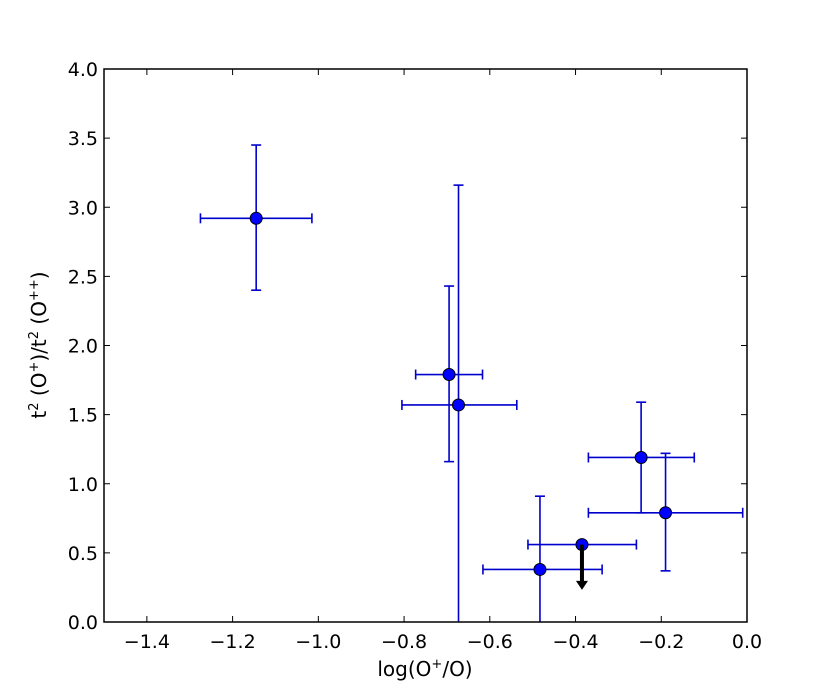 The height and width of the screenshot is (692, 830). Describe the element at coordinates (83, 70) in the screenshot. I see `y-tick-label: 4.0` at that location.